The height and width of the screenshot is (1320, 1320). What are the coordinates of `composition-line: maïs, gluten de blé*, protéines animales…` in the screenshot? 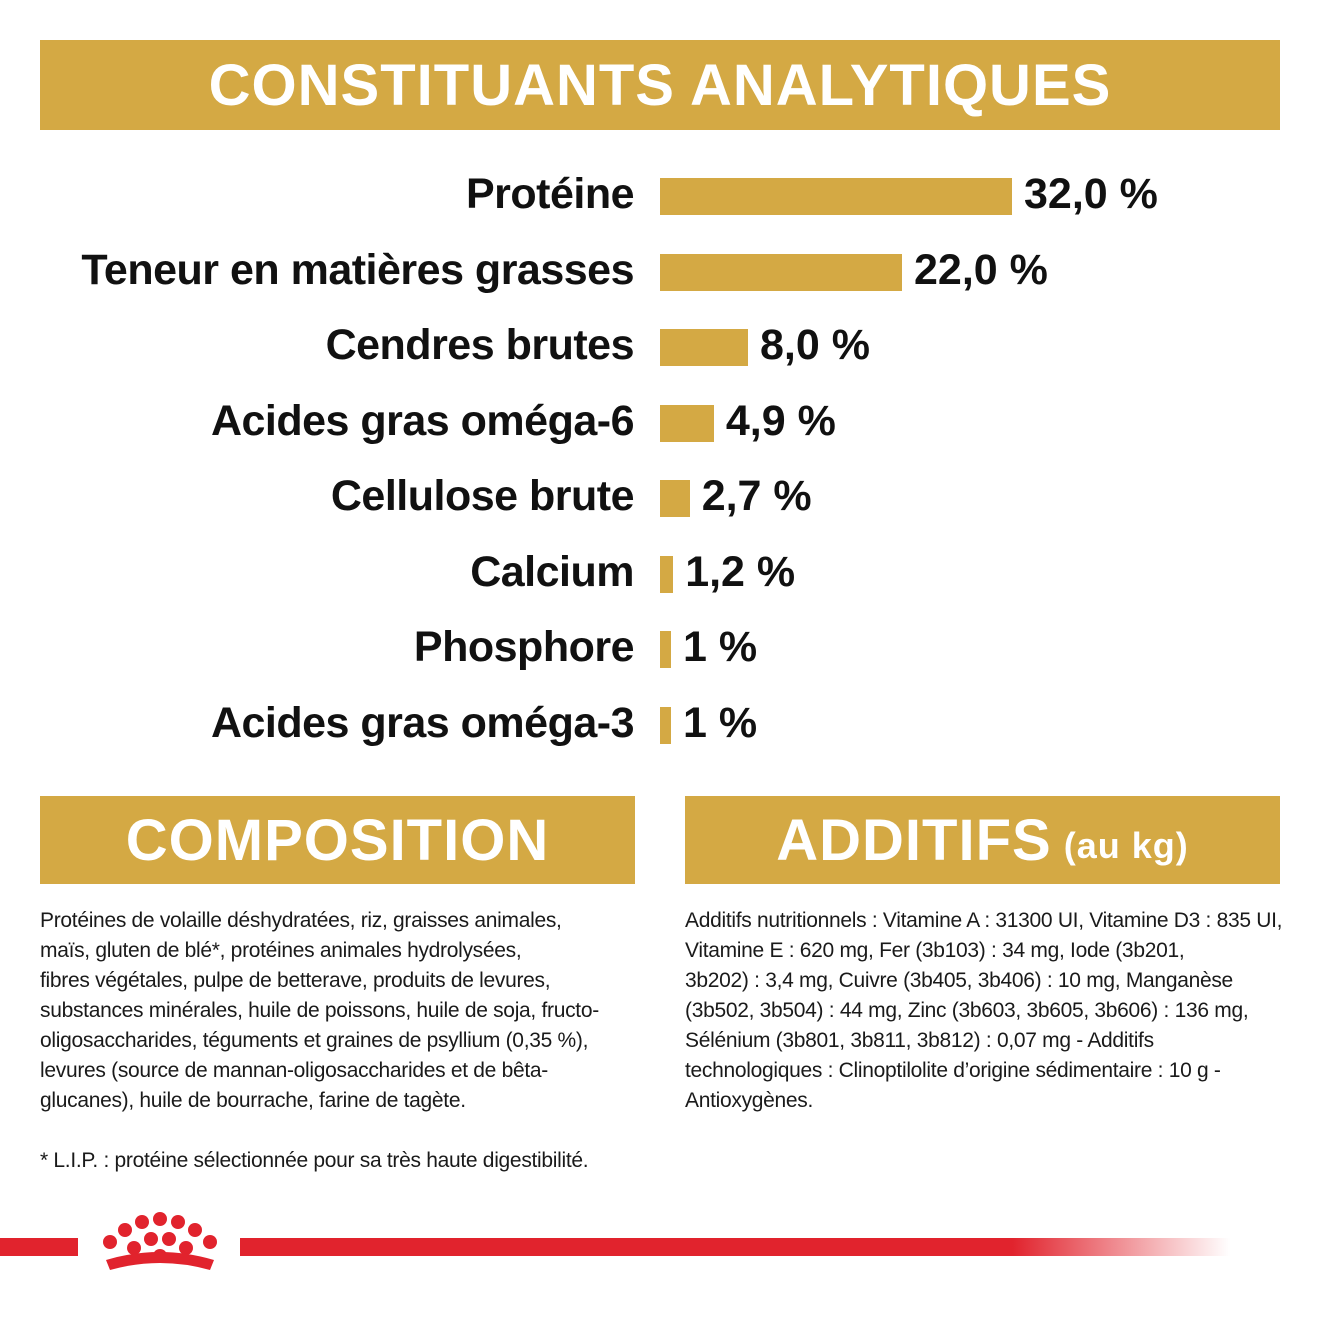 It's located at (281, 950).